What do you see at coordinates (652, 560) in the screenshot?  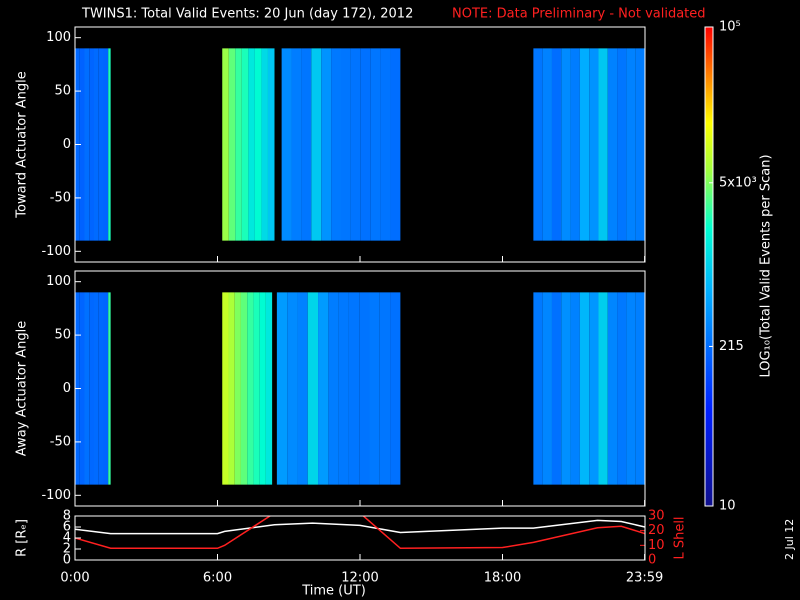 I see `y2-tick-label: 0` at bounding box center [652, 560].